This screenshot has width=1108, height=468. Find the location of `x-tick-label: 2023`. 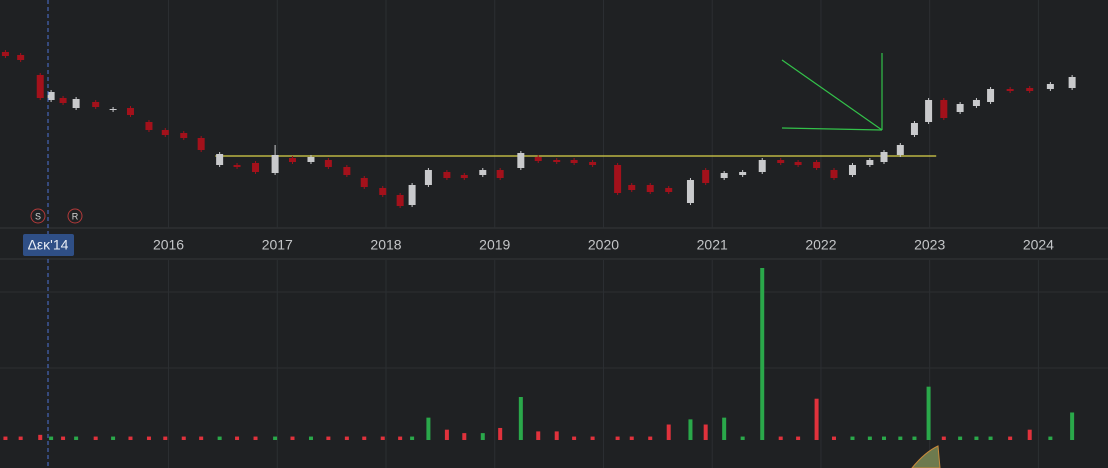

x-tick-label: 2023 is located at coordinates (929, 245).